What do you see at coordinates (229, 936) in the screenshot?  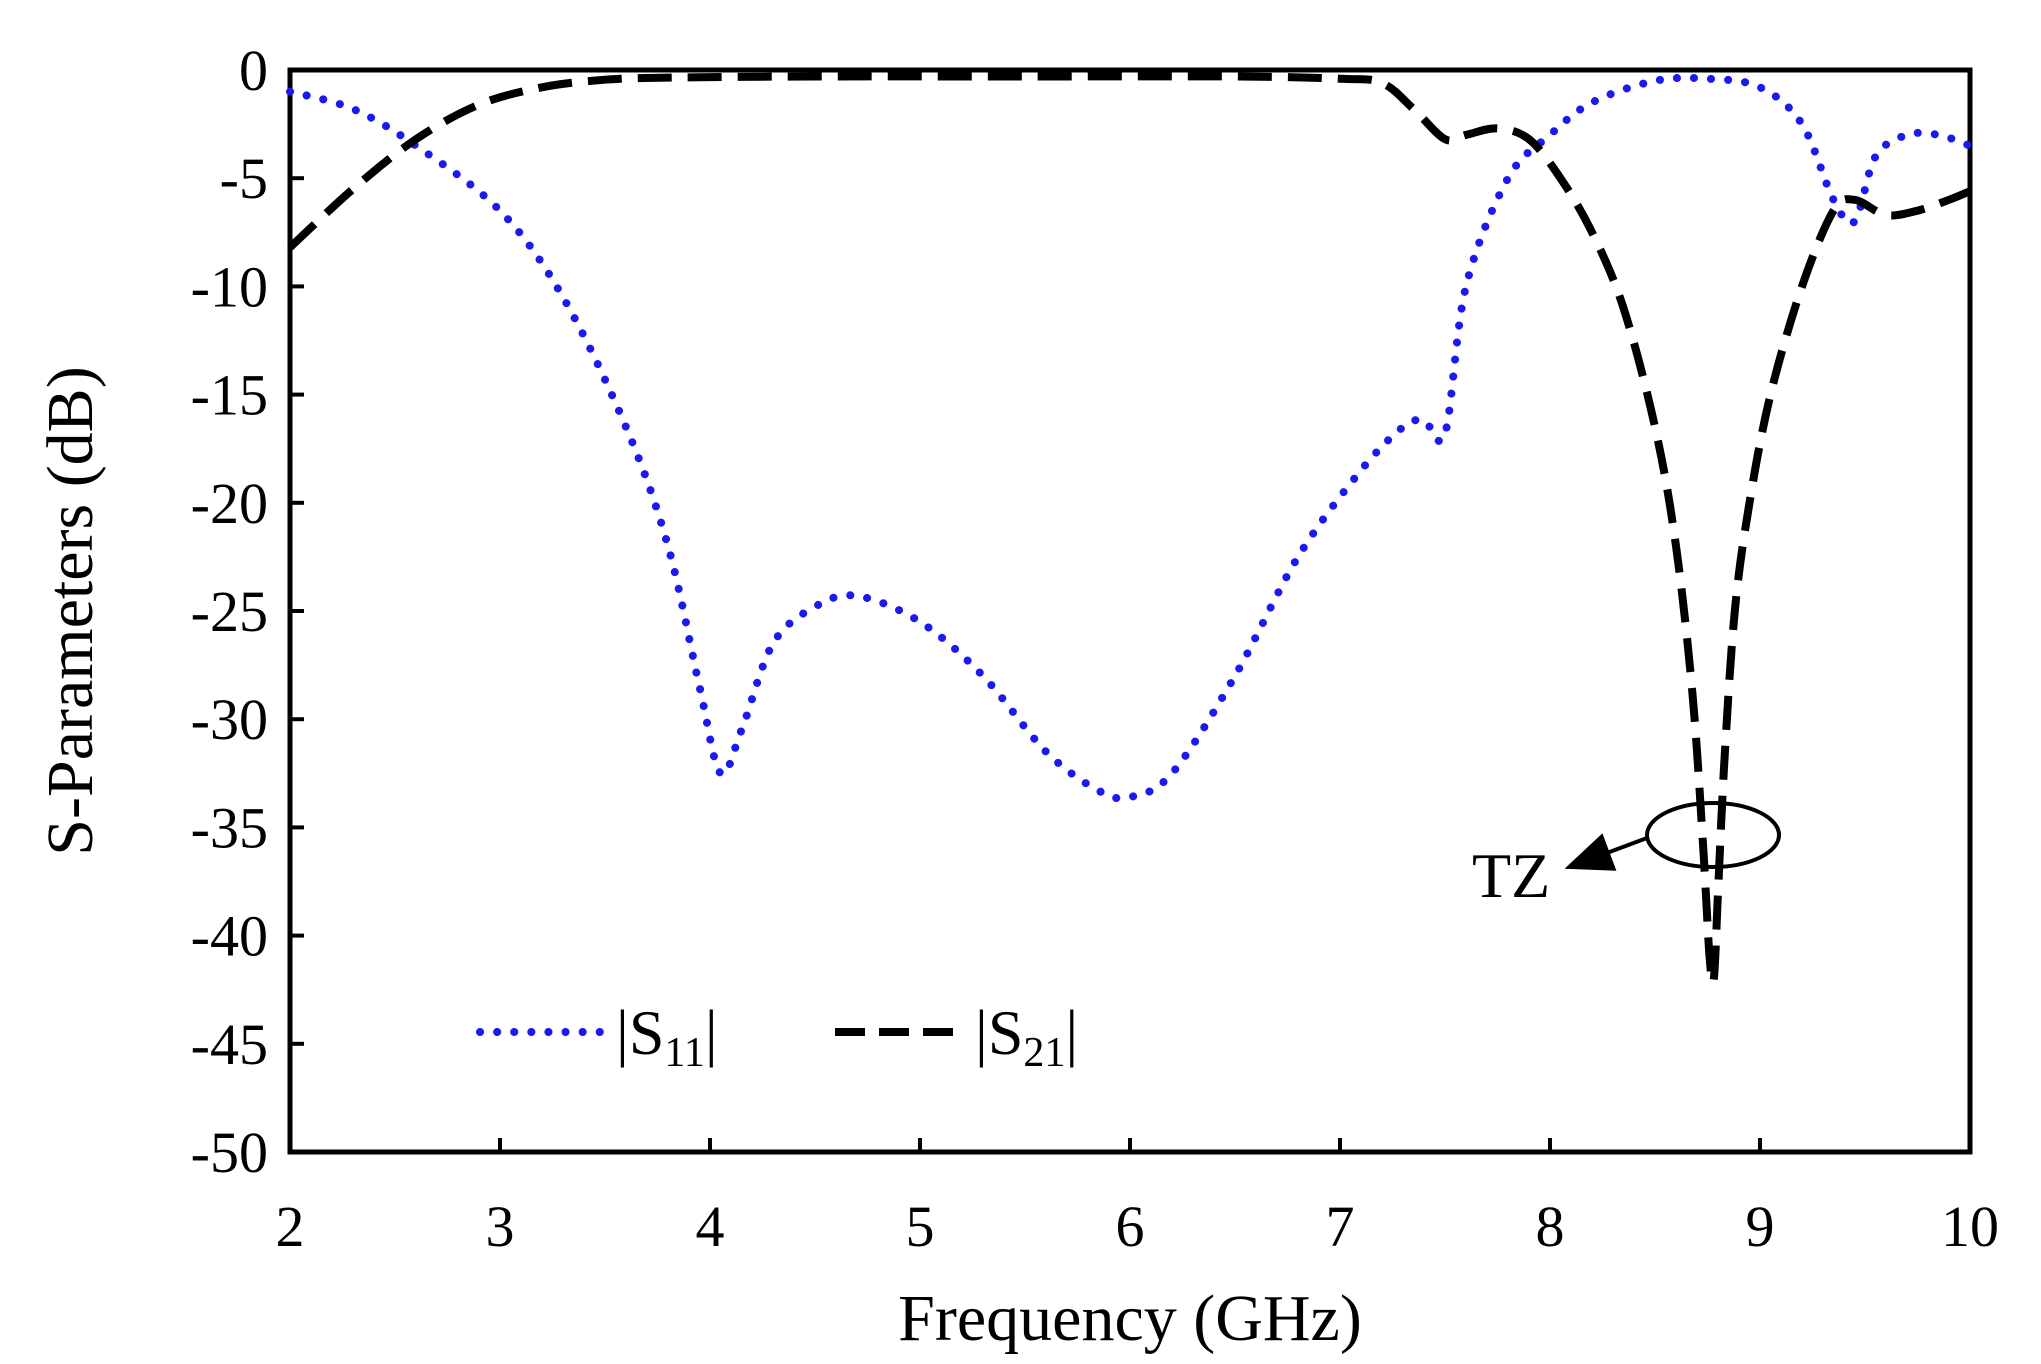 I see `y-tick-label: -40` at bounding box center [229, 936].